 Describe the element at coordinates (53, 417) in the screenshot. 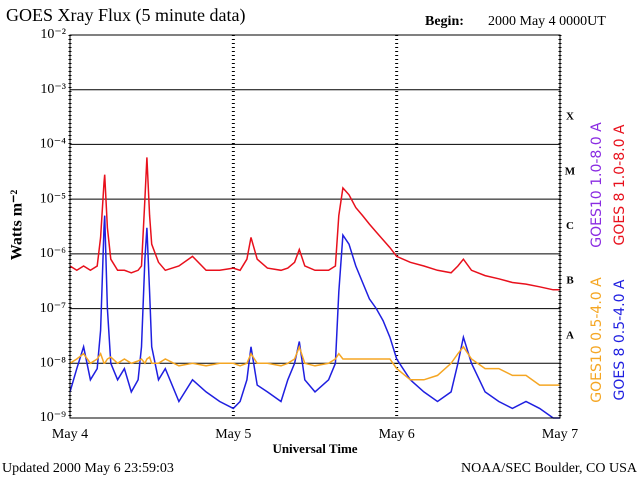

I see `y-tick-label: 10⁻⁹` at that location.